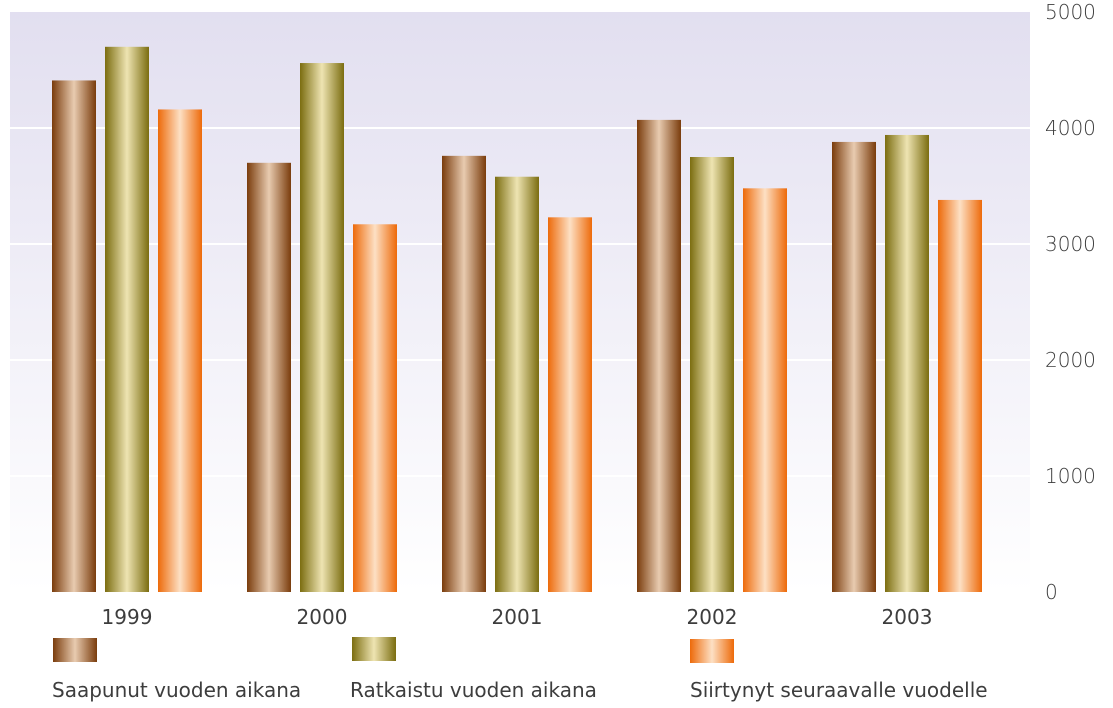 The width and height of the screenshot is (1113, 708). Describe the element at coordinates (1070, 128) in the screenshot. I see `y-tick-label: 4000` at that location.